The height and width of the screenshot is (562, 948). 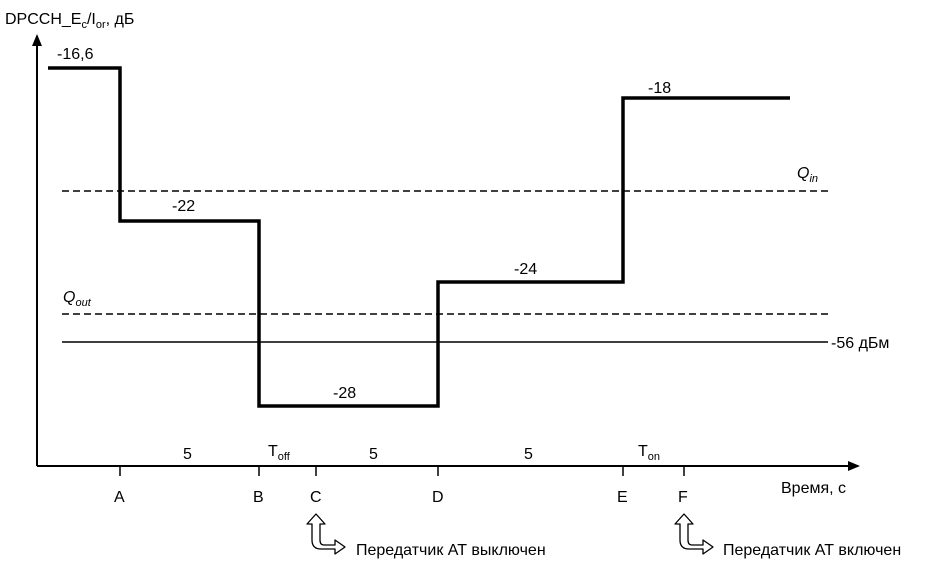 I want to click on duration-toff: Toff, so click(x=279, y=453).